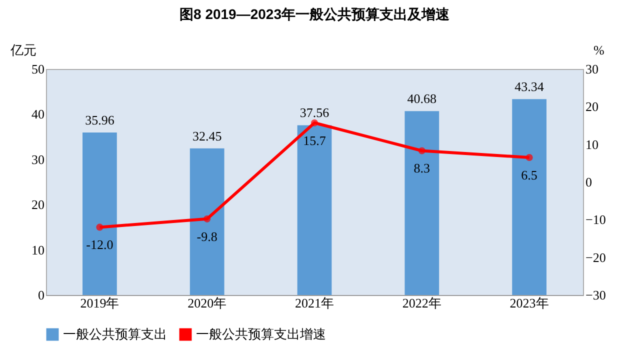 This screenshot has height=349, width=628. What do you see at coordinates (261, 334) in the screenshot?
I see `legend-label: 一般公共预算支出增速` at bounding box center [261, 334].